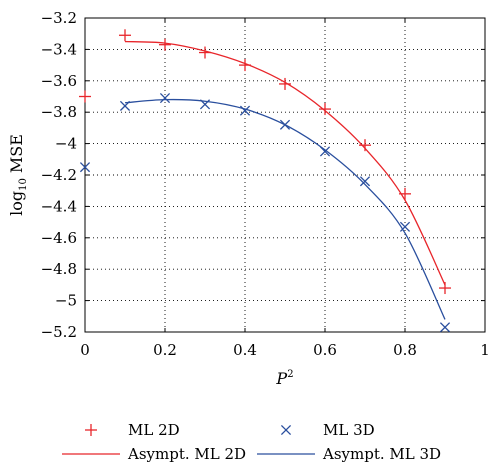 The width and height of the screenshot is (496, 468). Describe the element at coordinates (59, 238) in the screenshot. I see `y-tick-label: −4.6` at that location.